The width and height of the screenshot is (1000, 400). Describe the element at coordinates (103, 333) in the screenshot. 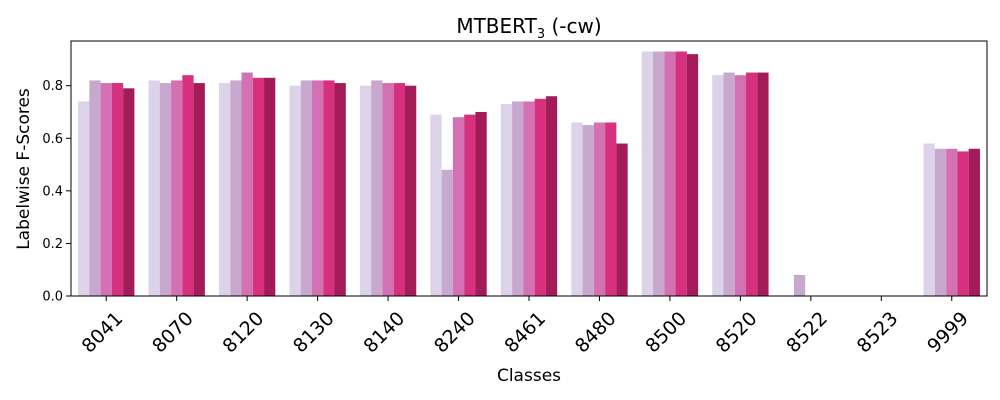

I see `x-tick-label-8041: 8041` at that location.